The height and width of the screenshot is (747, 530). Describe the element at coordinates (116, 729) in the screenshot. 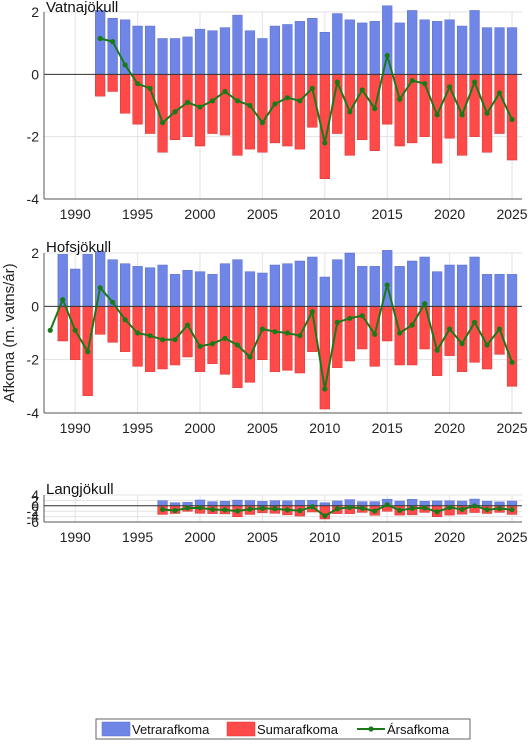

I see `legend-bar-swatch` at that location.